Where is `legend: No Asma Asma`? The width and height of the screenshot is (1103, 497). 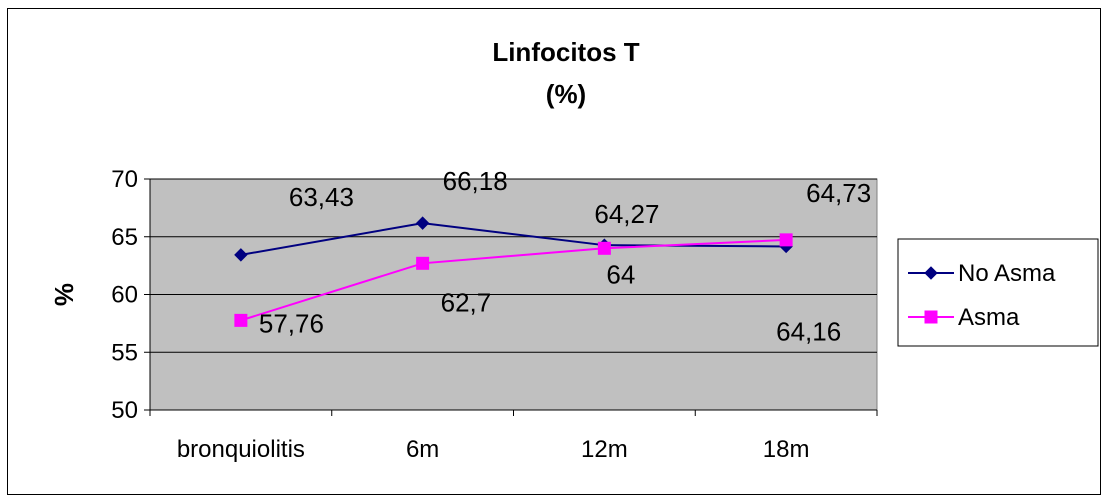
legend: No Asma Asma is located at coordinates (998, 292).